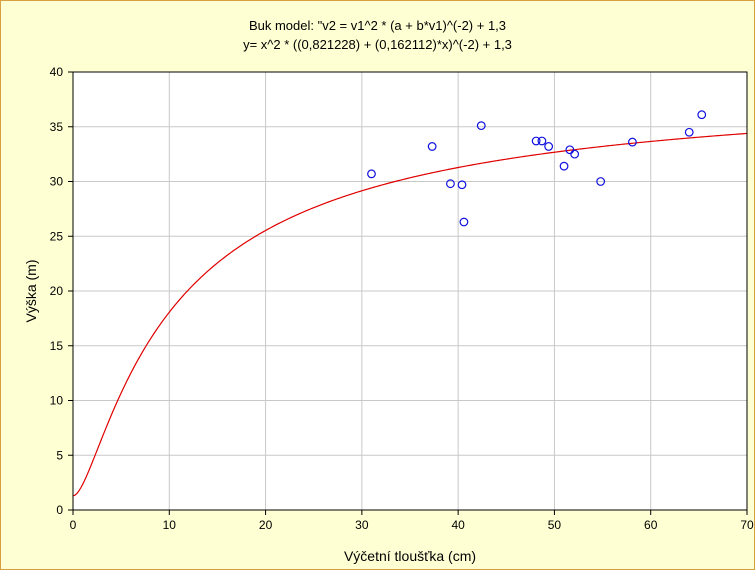 Image resolution: width=755 pixels, height=570 pixels. I want to click on x-tick-label: 50, so click(555, 525).